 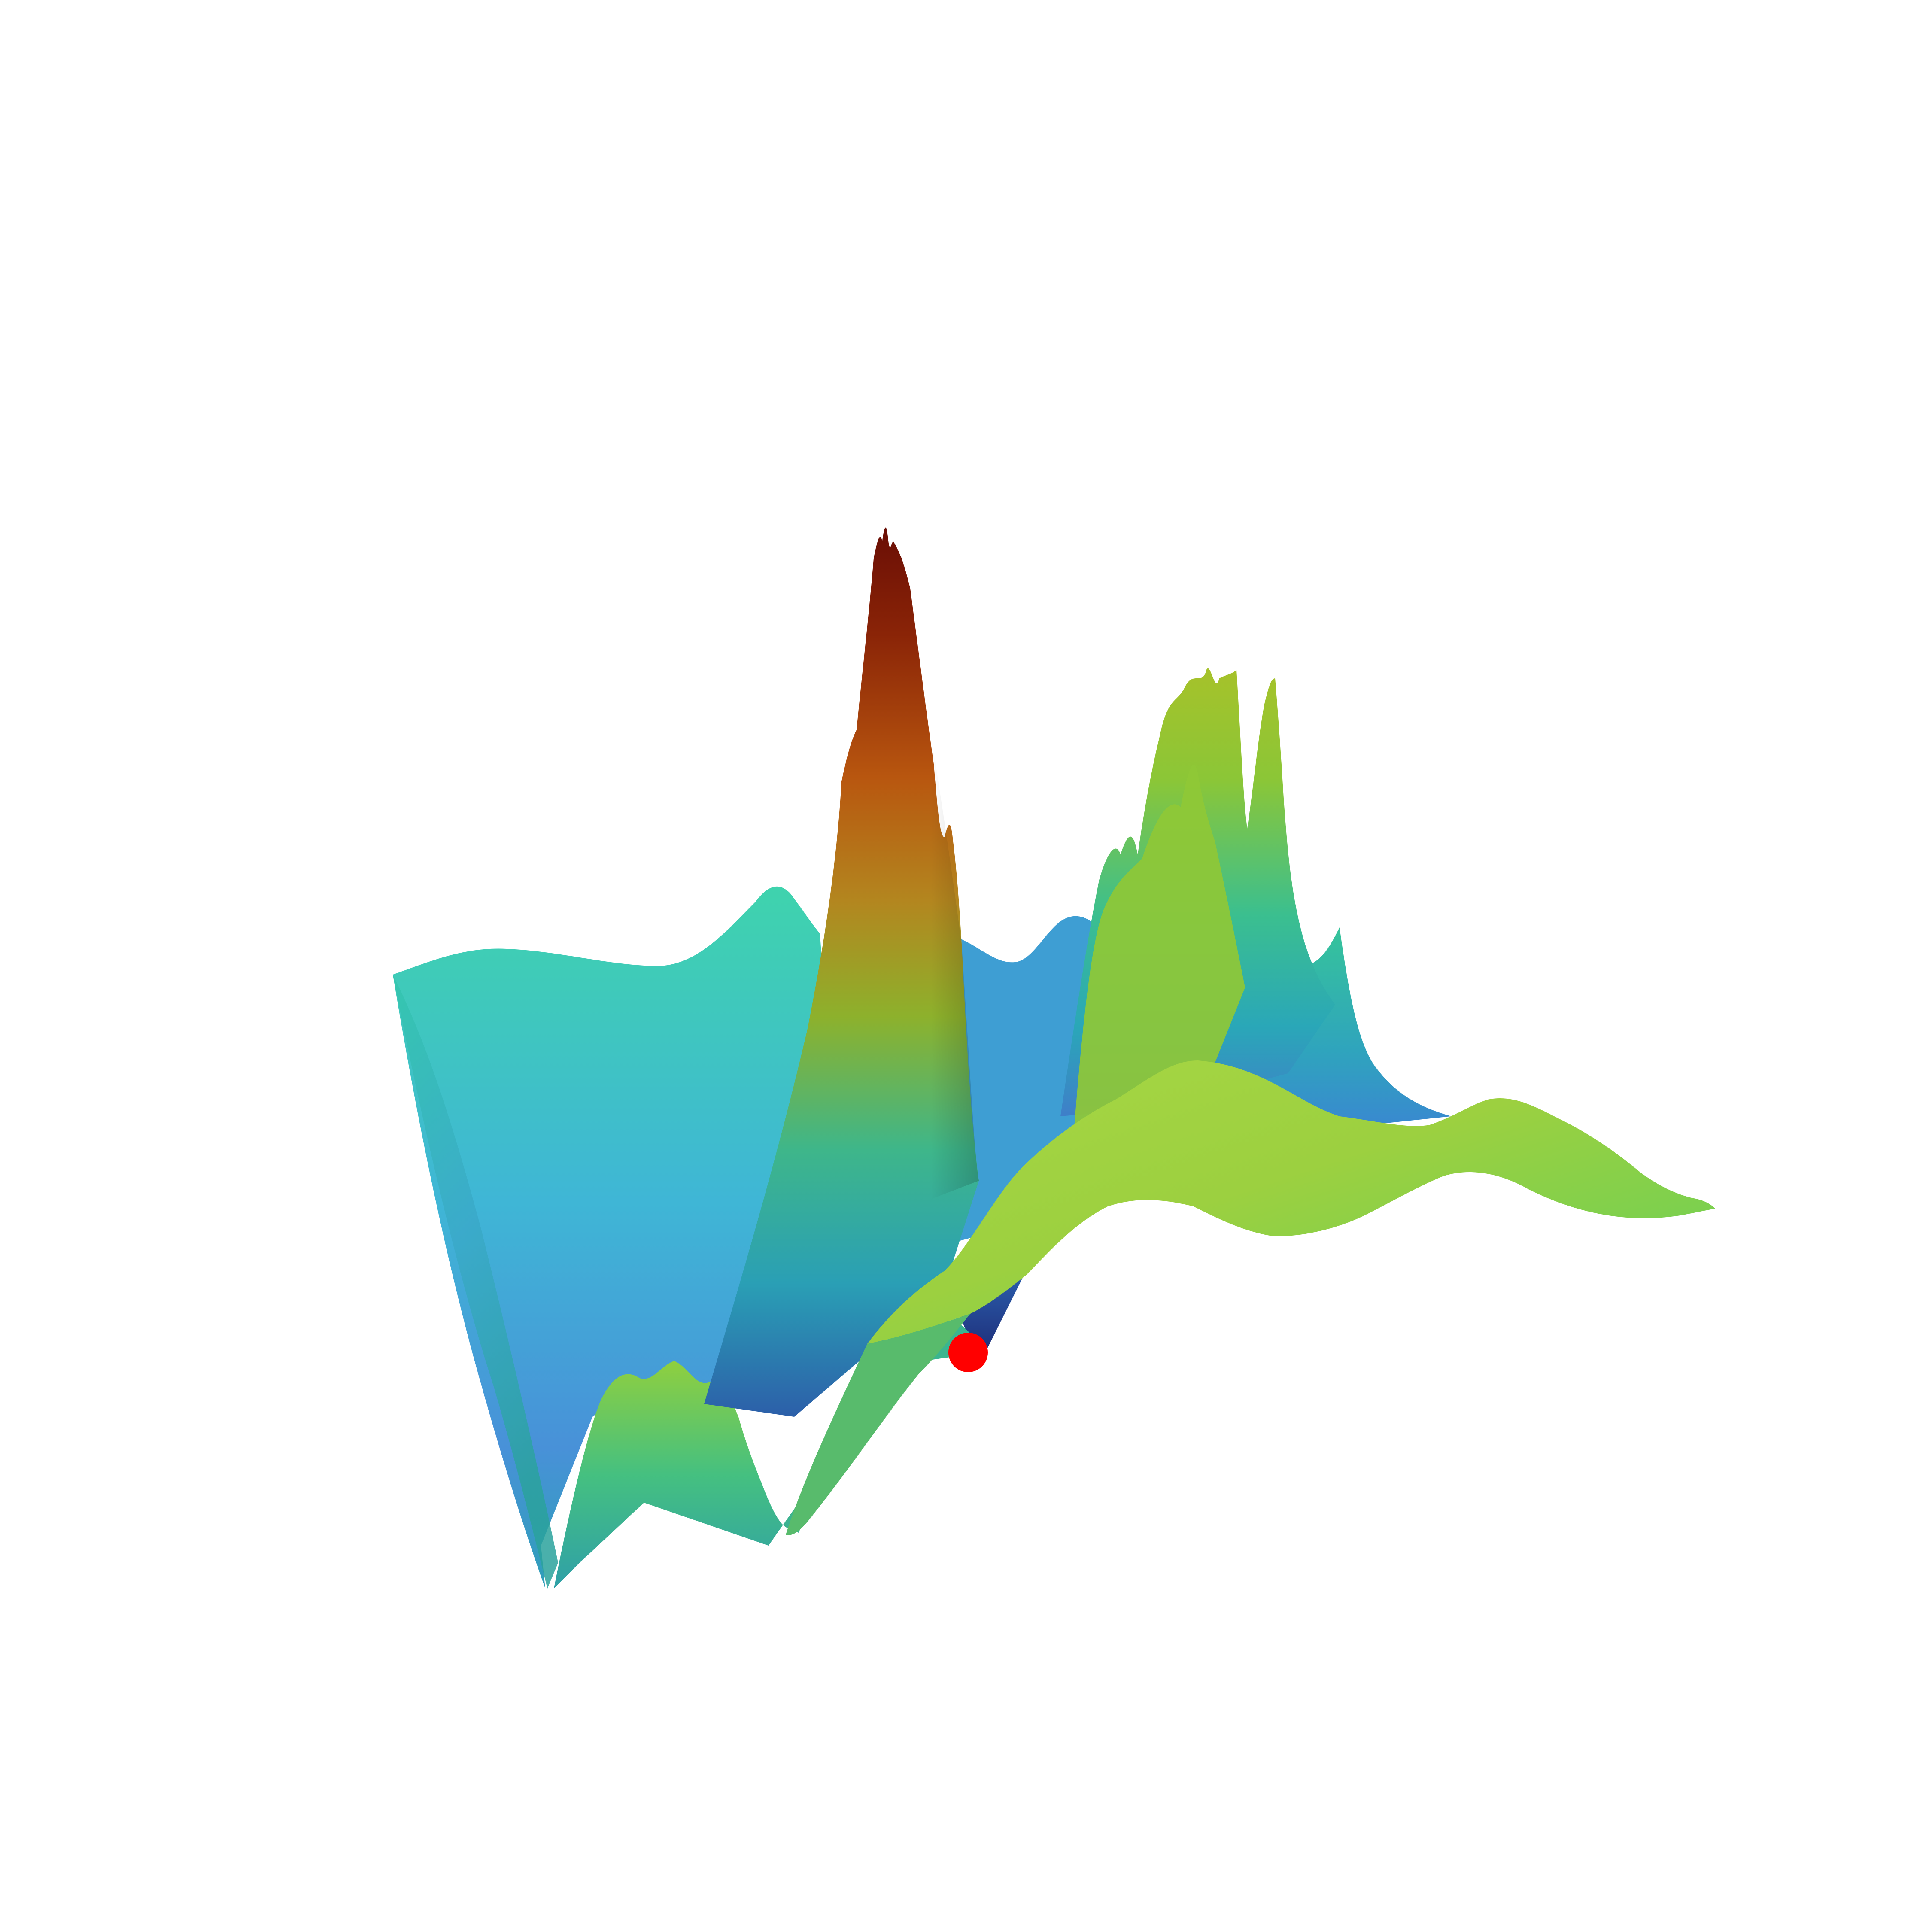 I want to click on front-ridge-surface, so click(x=1291, y=1202).